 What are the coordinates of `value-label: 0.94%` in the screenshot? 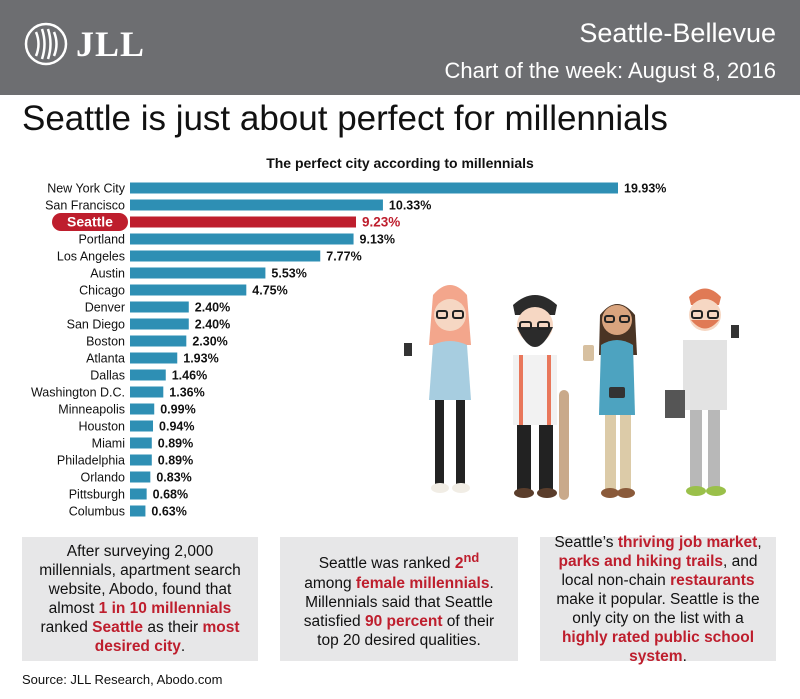 It's located at (176, 427).